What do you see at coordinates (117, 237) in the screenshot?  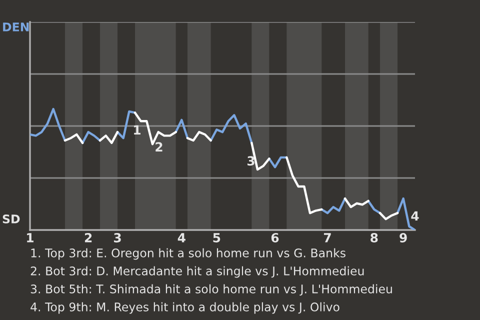 I see `x-tick-label: 3` at bounding box center [117, 237].